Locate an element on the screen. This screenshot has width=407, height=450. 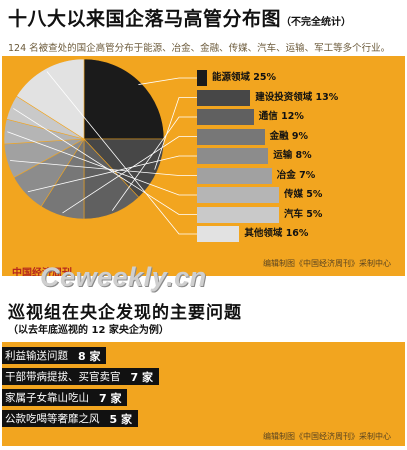
issue-count: 8 家 is located at coordinates (89, 356).